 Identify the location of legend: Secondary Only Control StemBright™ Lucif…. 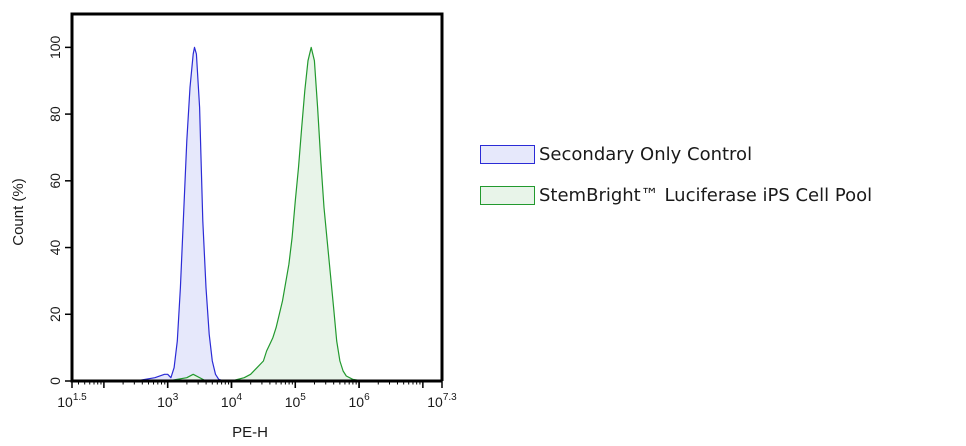
(676, 183).